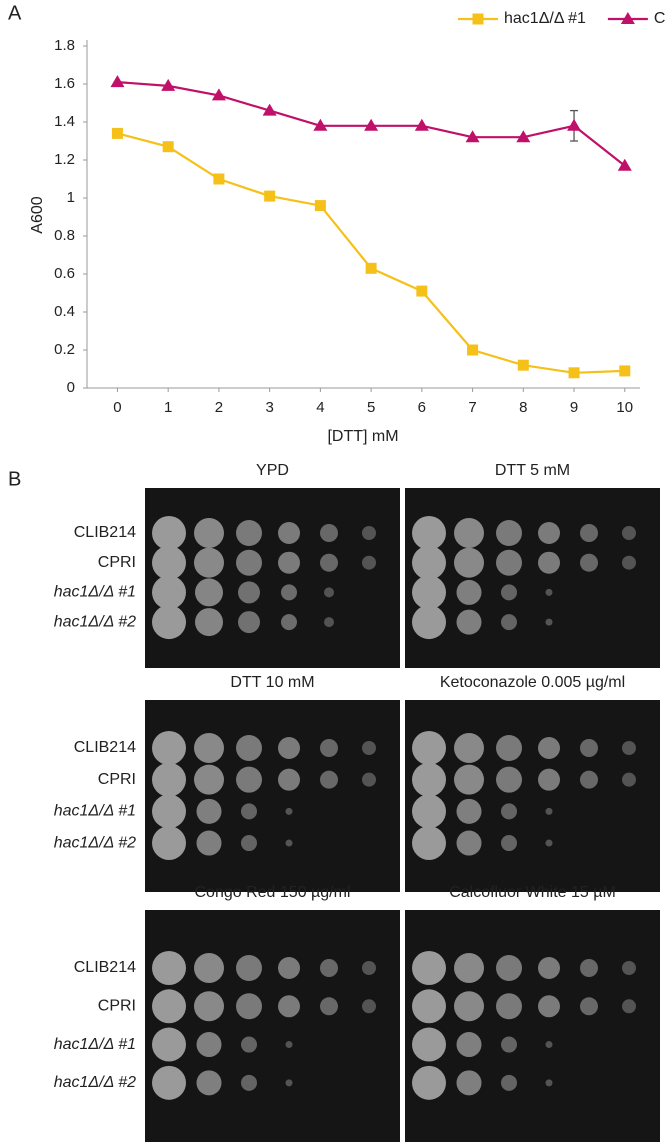 Image resolution: width=666 pixels, height=1146 pixels. I want to click on panel-label: A, so click(15, 13).